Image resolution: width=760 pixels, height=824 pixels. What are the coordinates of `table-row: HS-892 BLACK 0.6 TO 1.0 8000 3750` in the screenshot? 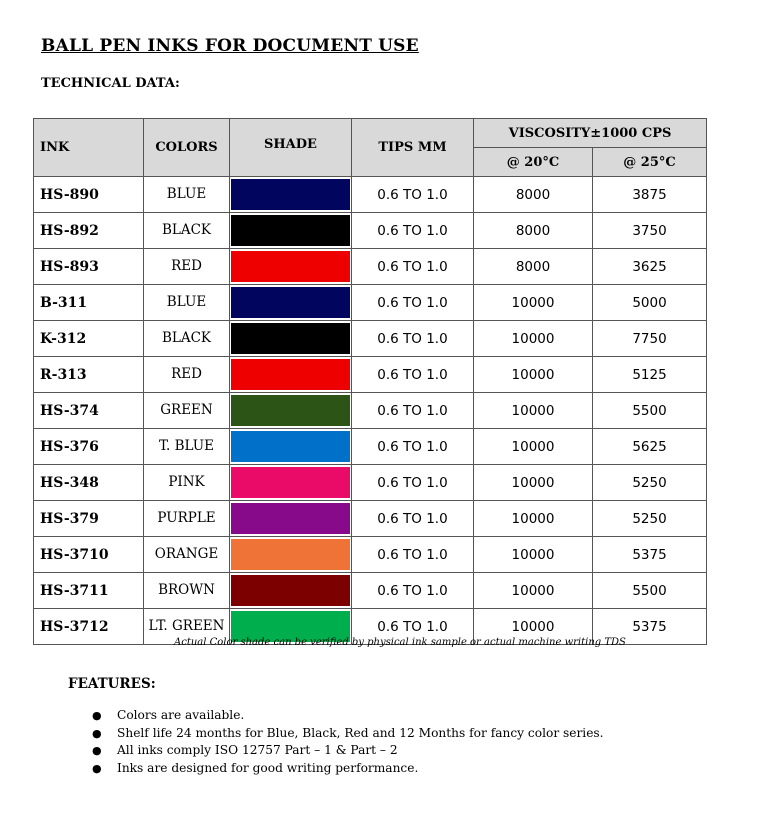 It's located at (370, 230).